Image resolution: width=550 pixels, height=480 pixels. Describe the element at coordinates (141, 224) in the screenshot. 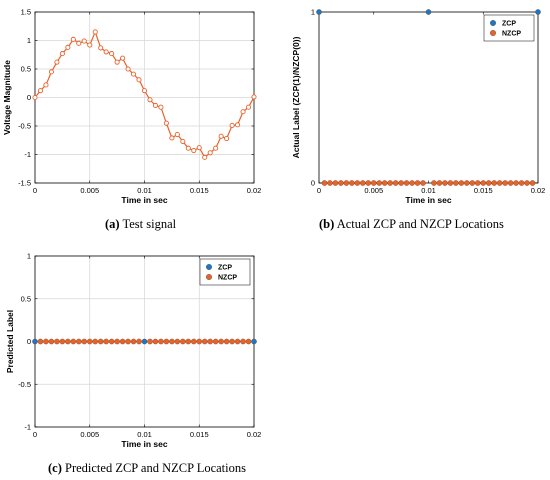

I see `caption-a: (a) Test signal` at that location.